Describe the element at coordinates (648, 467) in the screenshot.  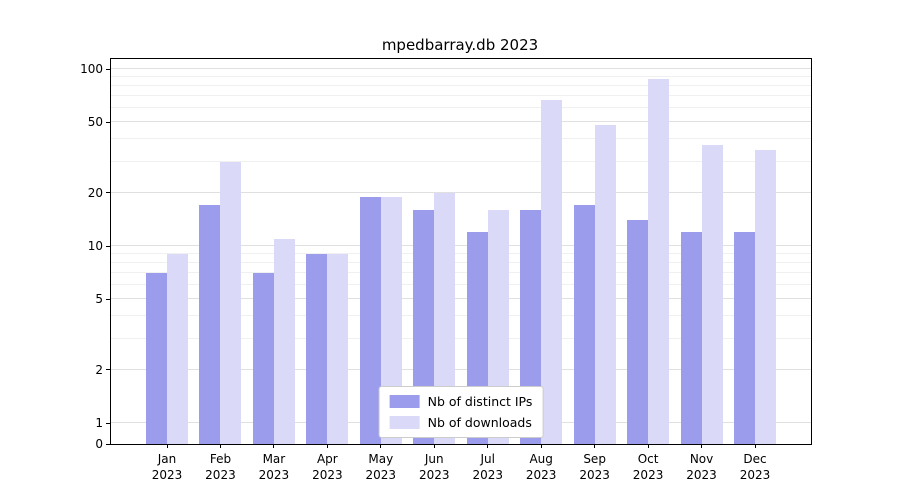
I see `x-axis-tick-label: Oct 2023` at that location.